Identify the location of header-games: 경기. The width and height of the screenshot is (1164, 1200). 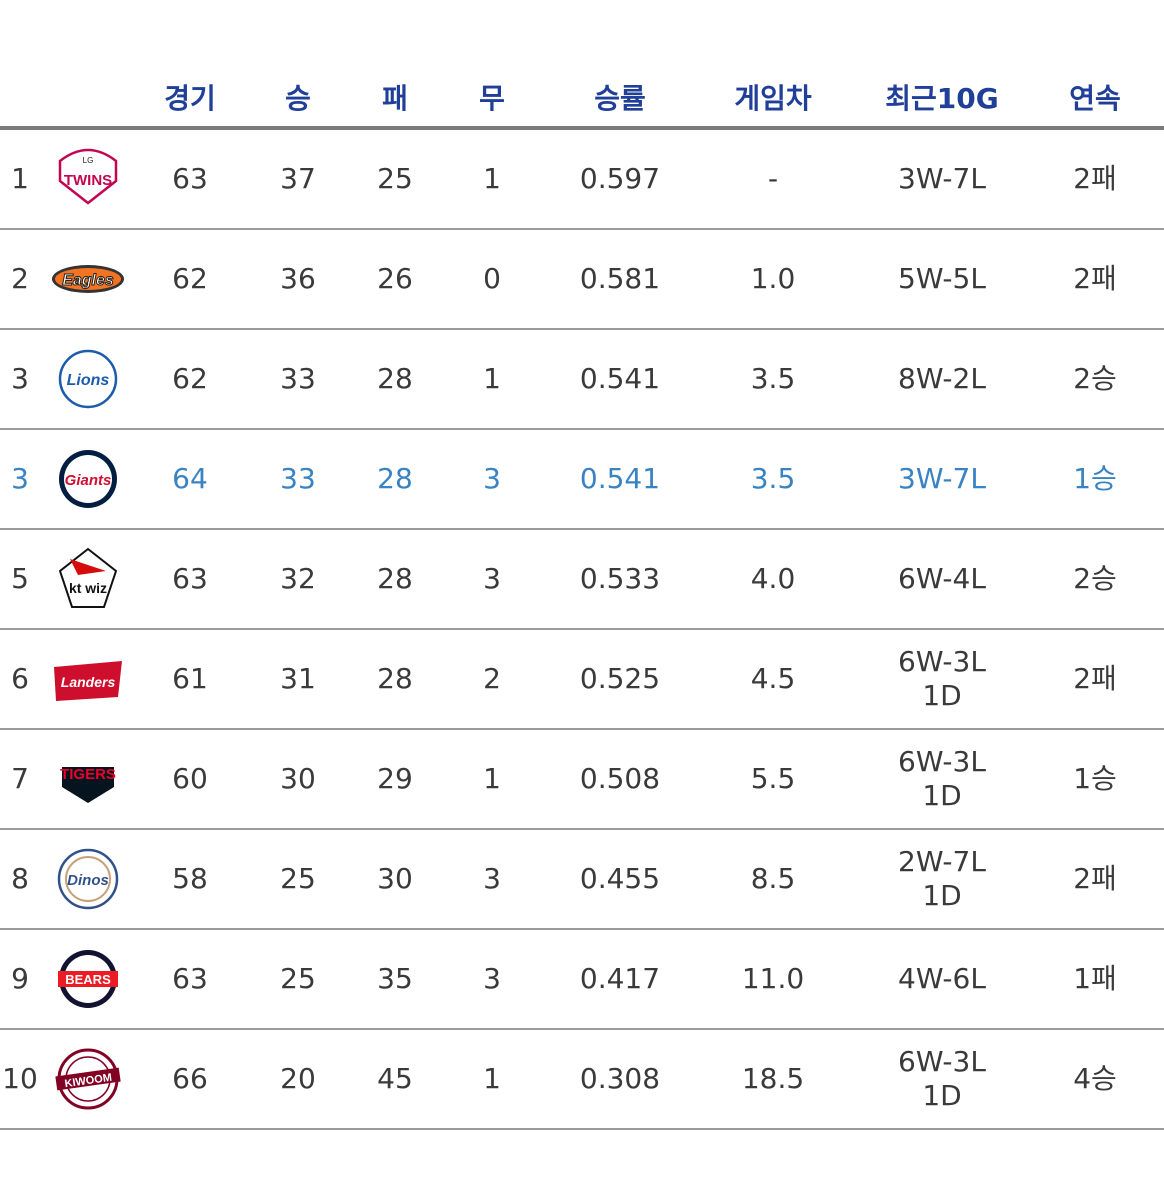
(190, 98).